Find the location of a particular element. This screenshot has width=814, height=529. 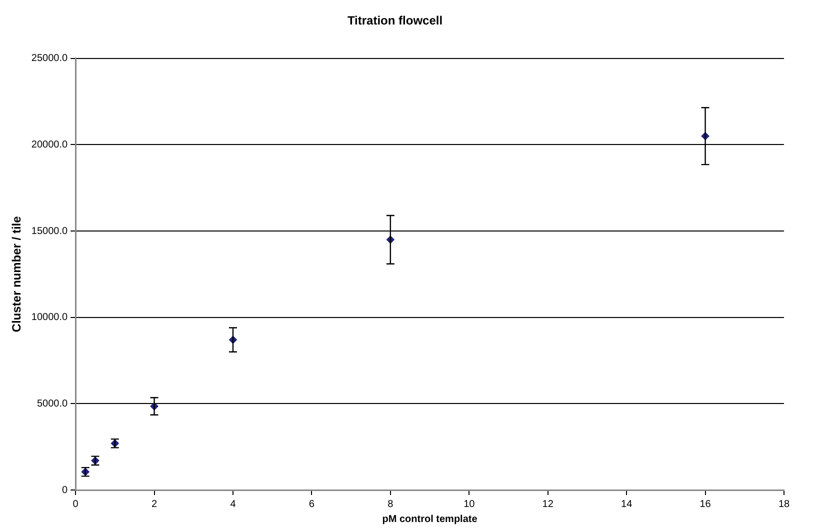

y-tick-label: 15000.0 is located at coordinates (49, 231).